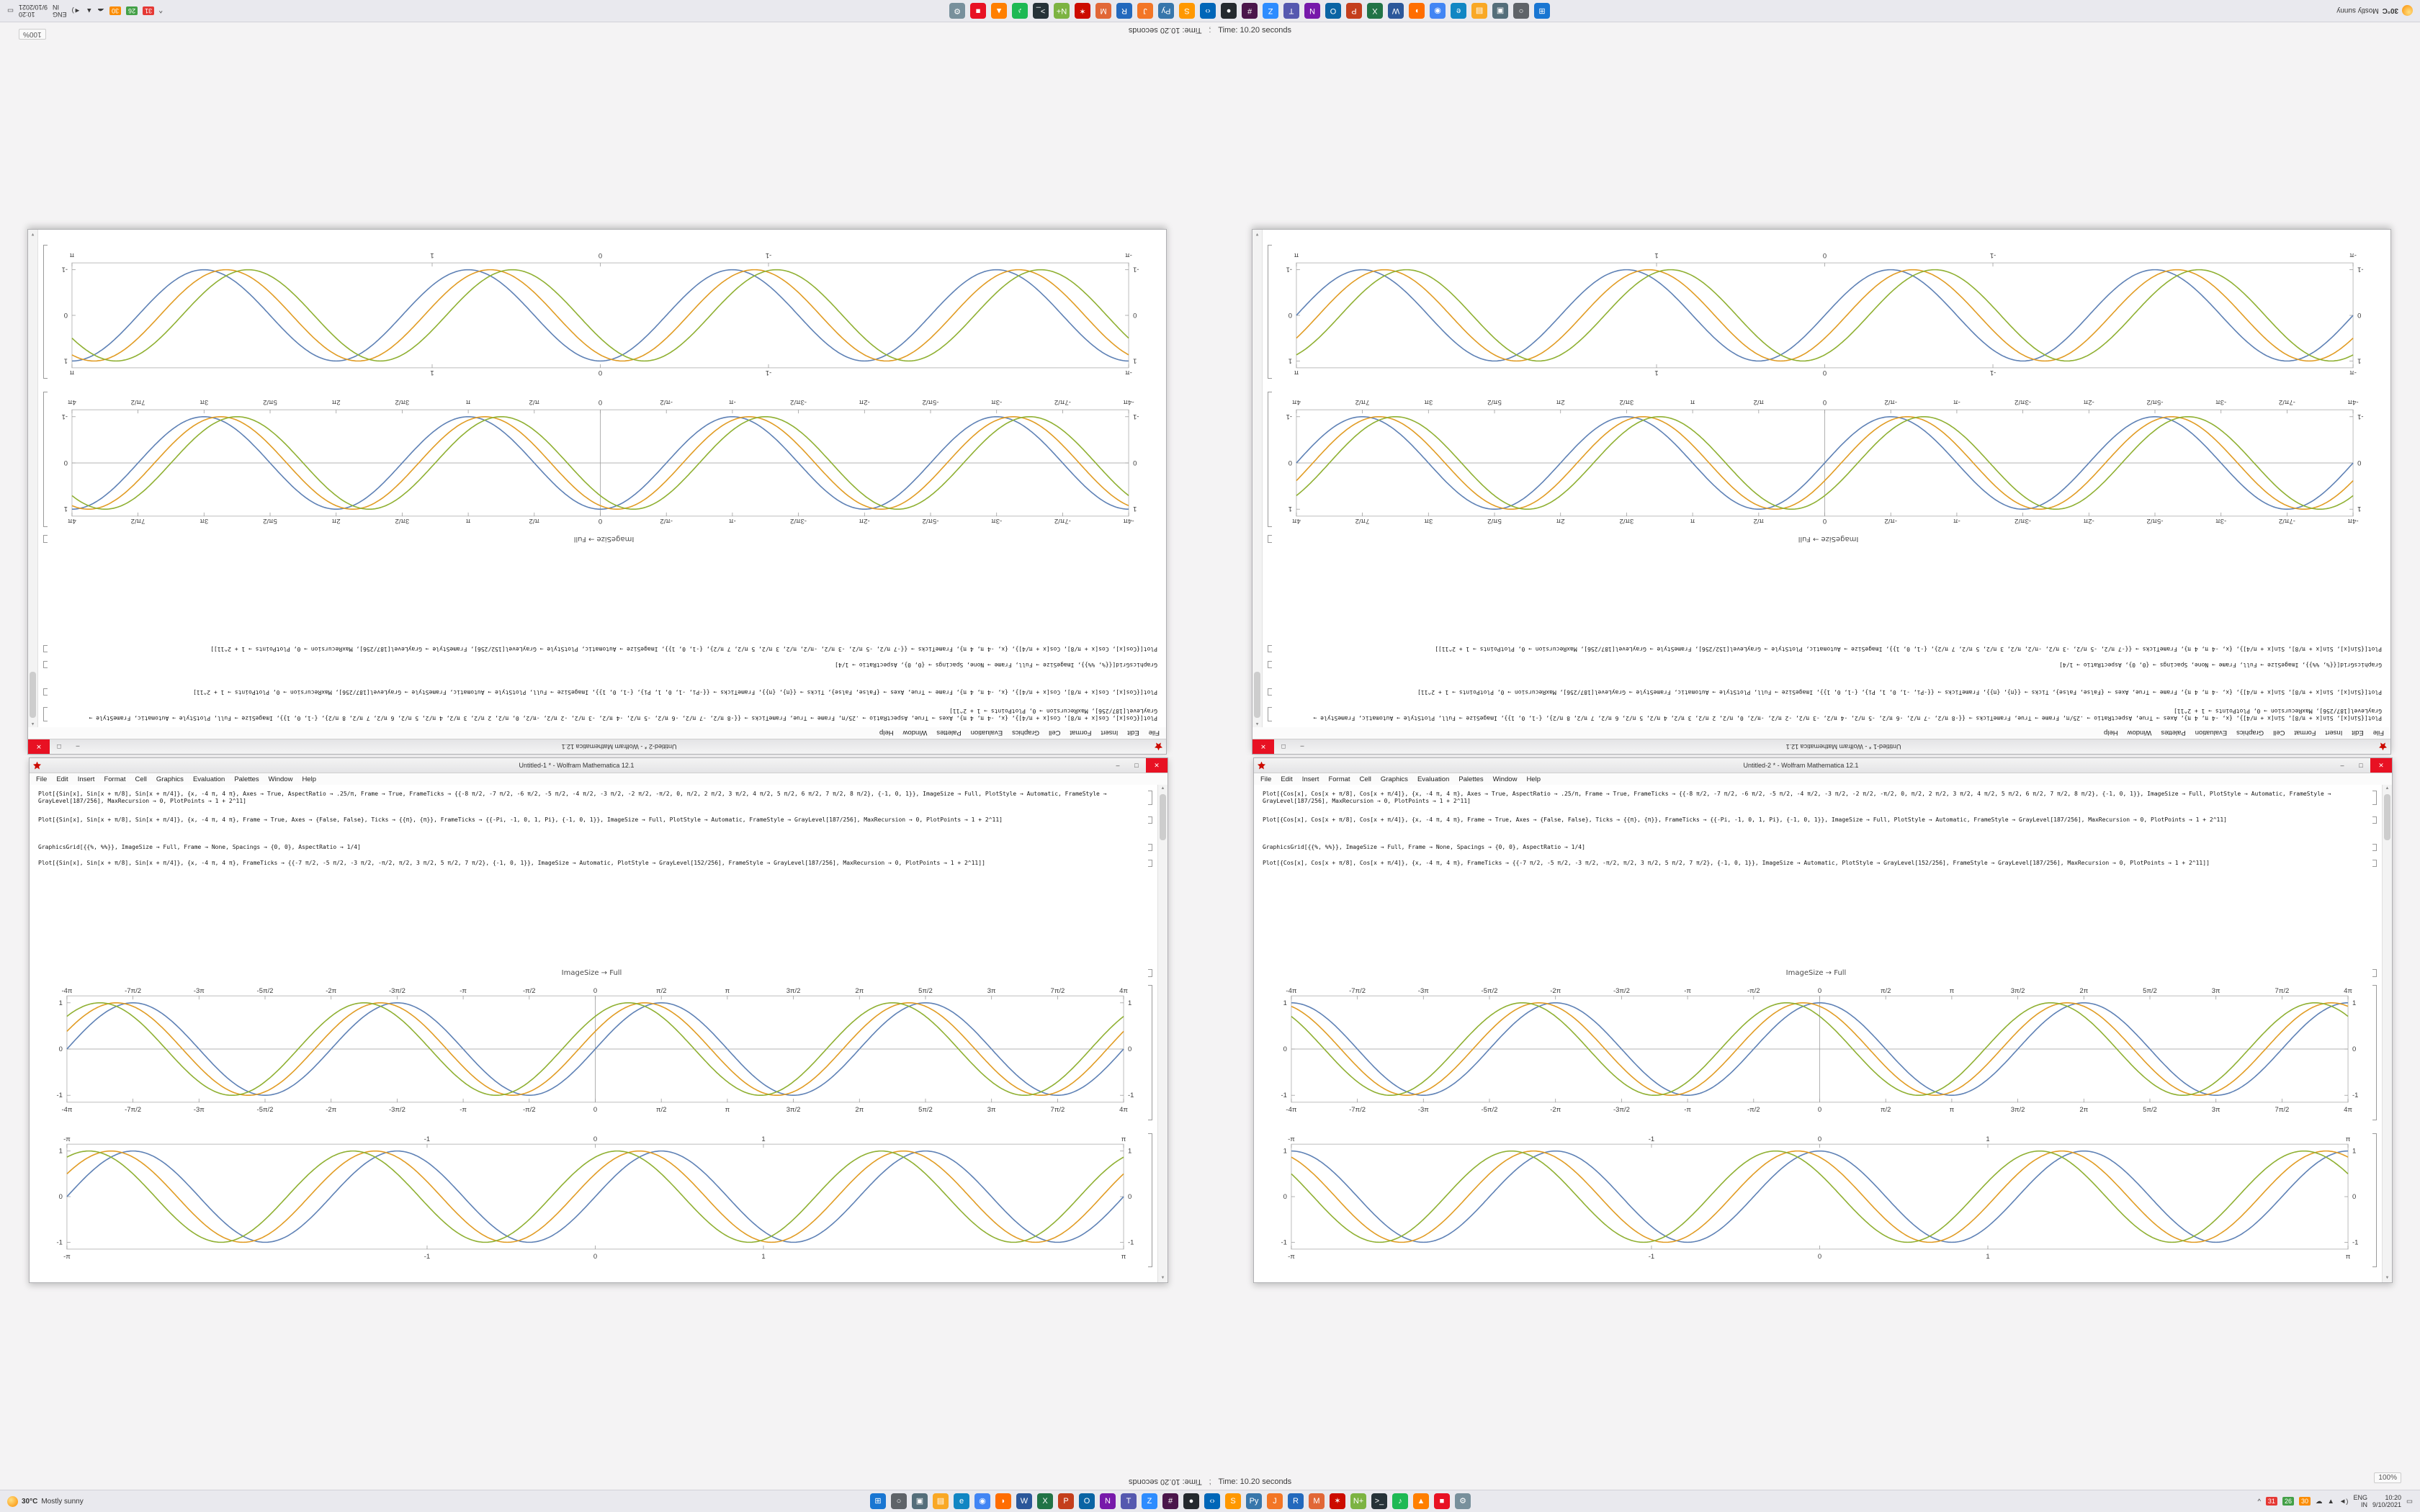  Describe the element at coordinates (941, 1501) in the screenshot. I see `taskbar-icon-file-explorer: ▤` at that location.